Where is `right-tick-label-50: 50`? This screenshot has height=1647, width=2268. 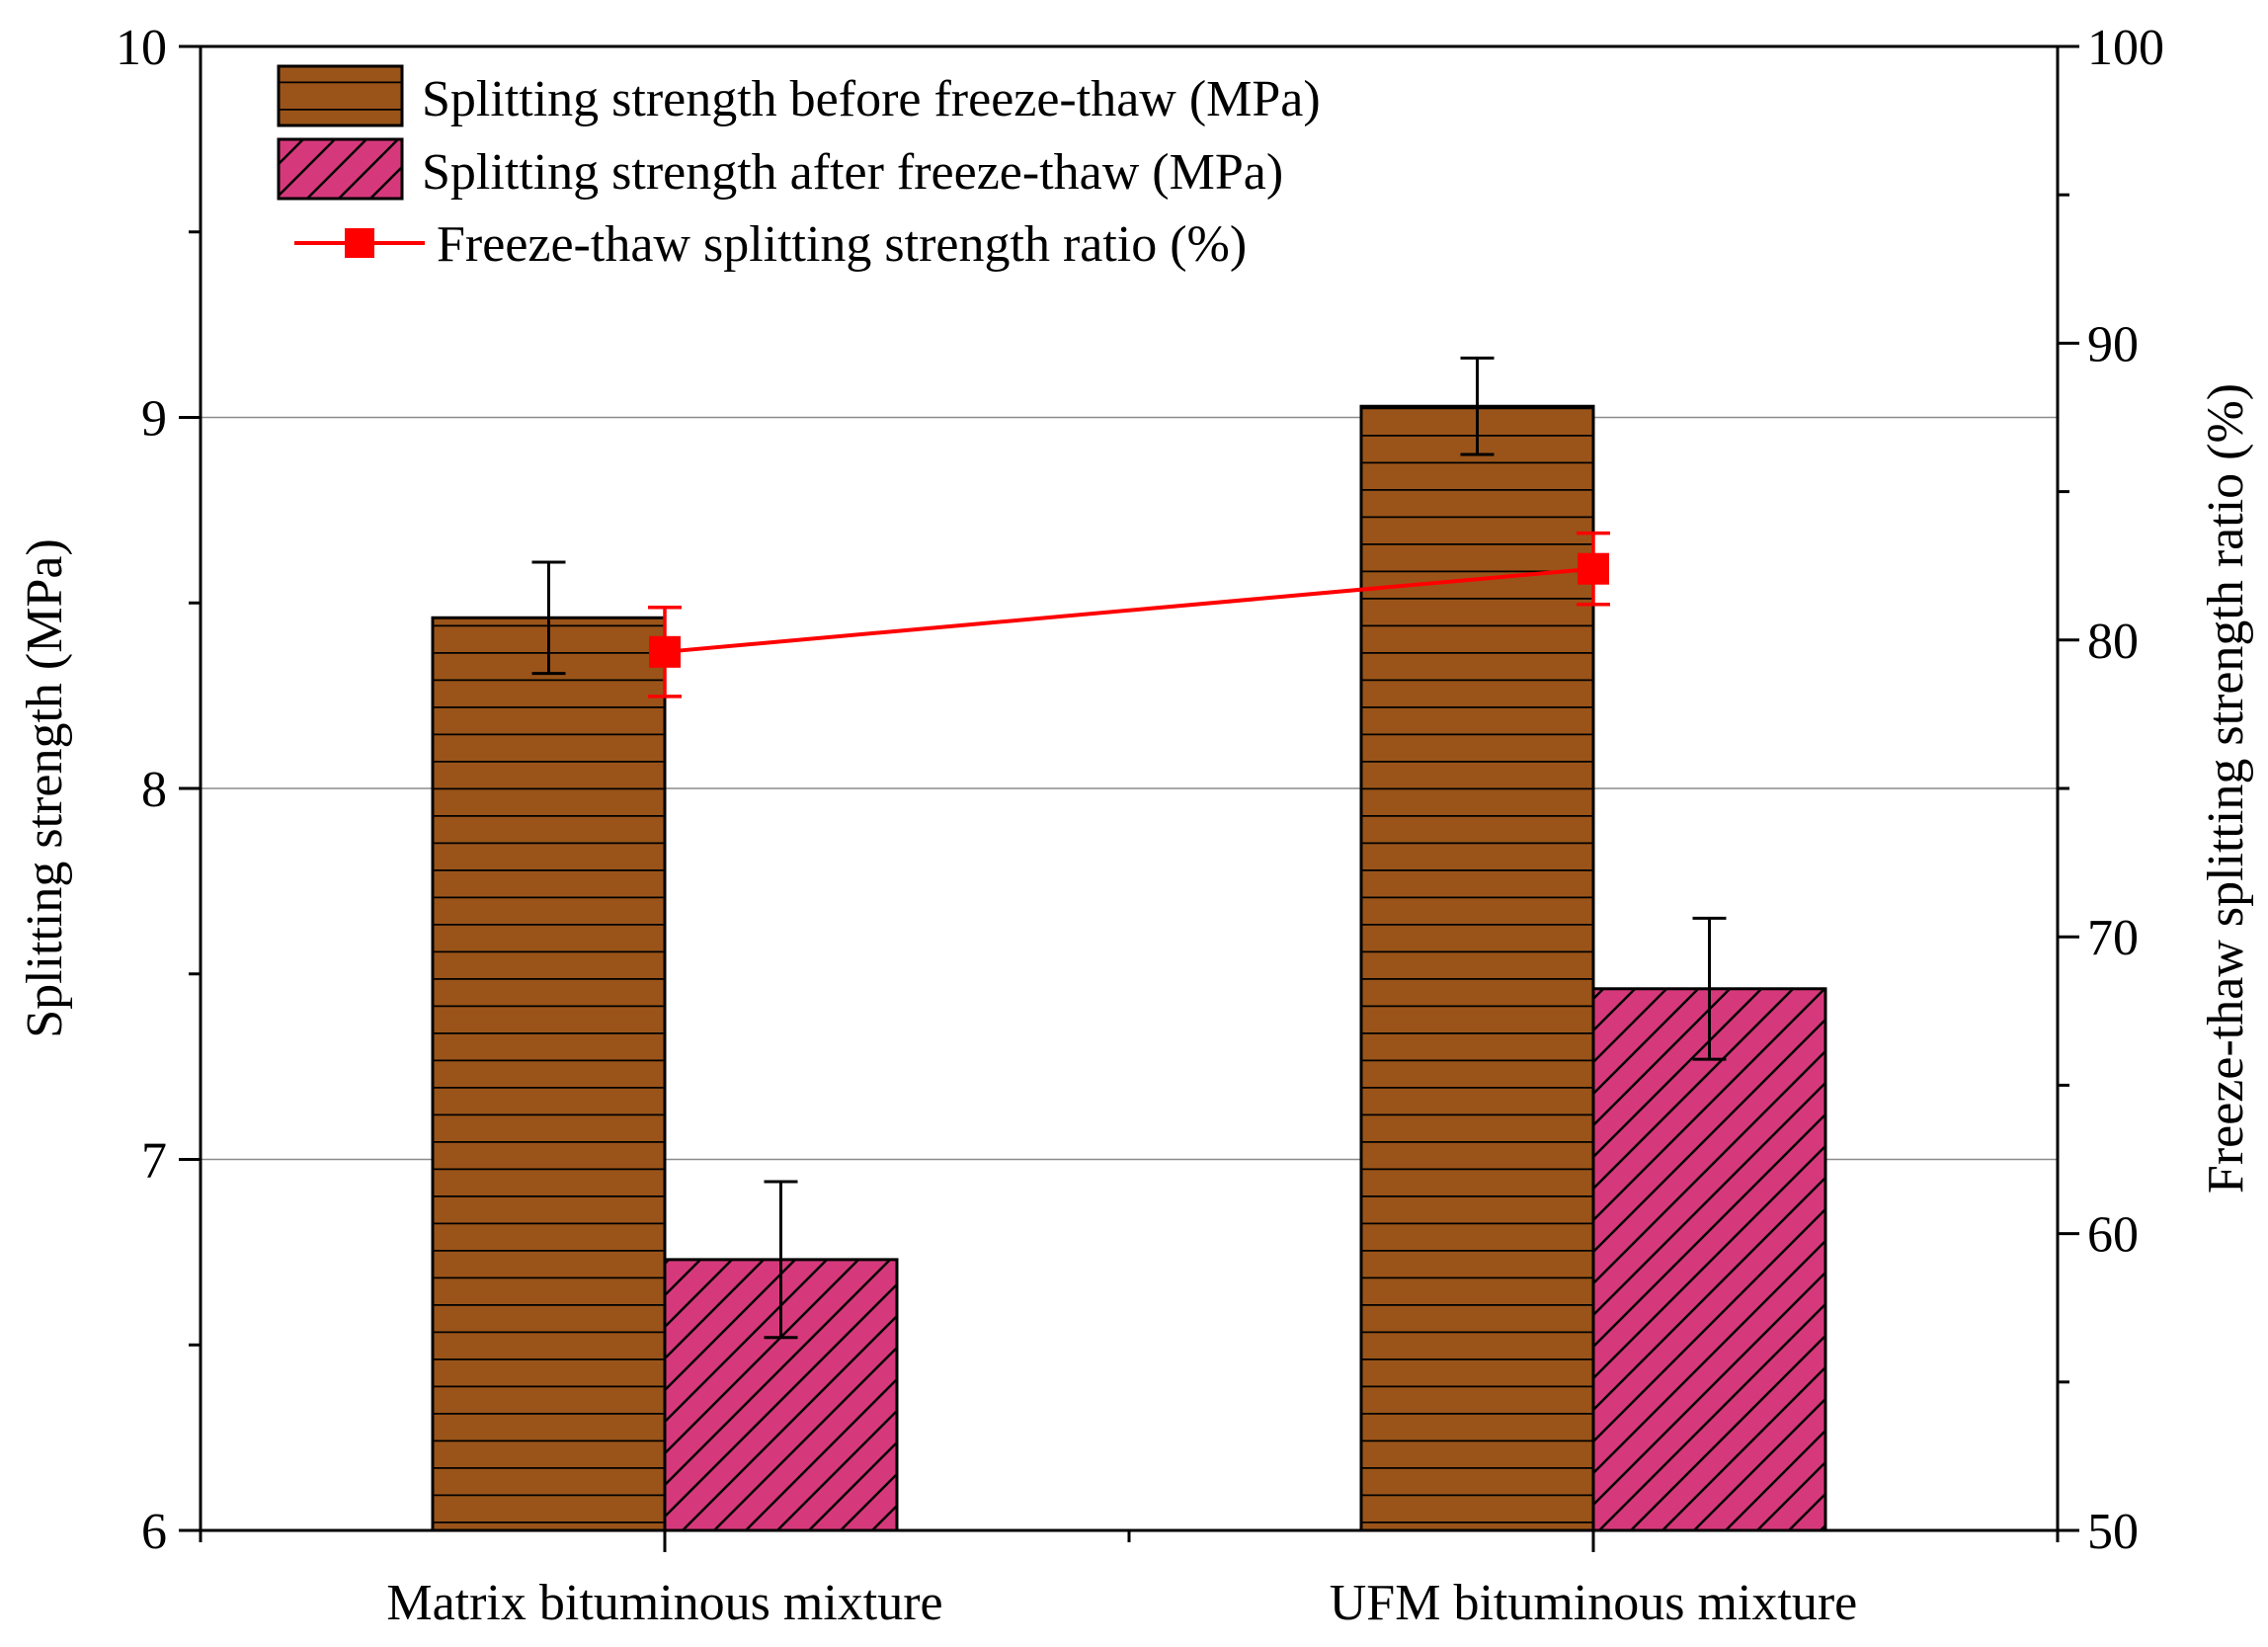 right-tick-label-50: 50 is located at coordinates (2113, 1532).